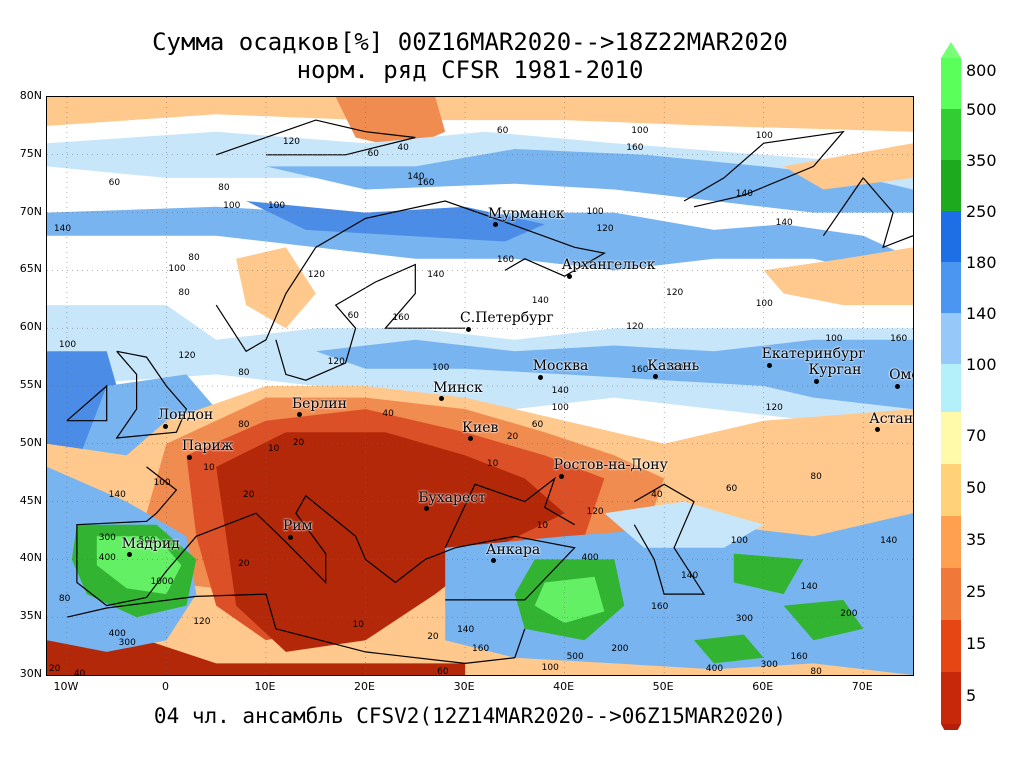  I want to click on legend-bottom-arrow, so click(951, 727).